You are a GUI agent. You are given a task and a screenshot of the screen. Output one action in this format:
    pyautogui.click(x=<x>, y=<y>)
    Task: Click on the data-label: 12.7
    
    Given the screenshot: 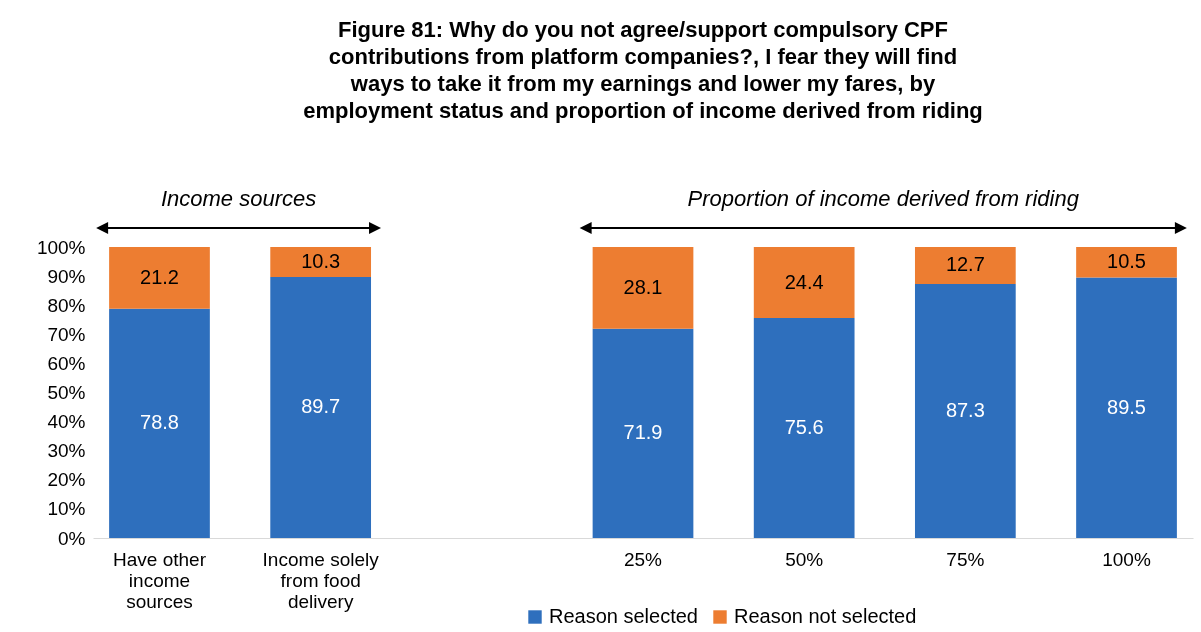 What is the action you would take?
    pyautogui.click(x=965, y=264)
    